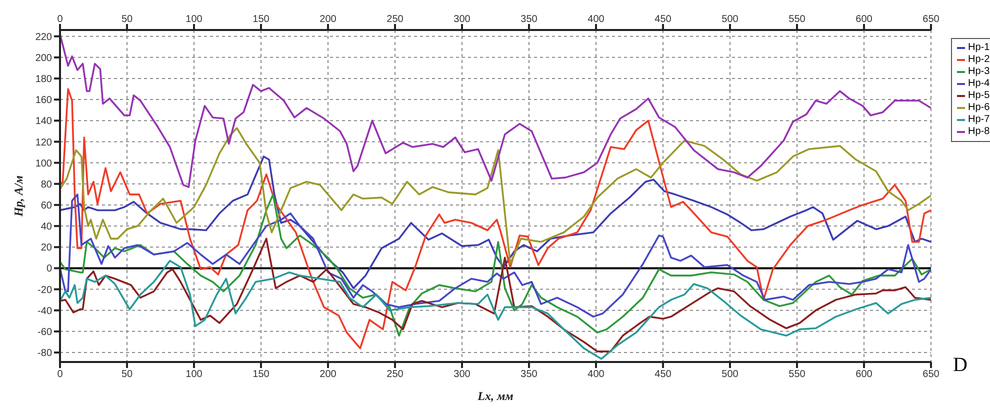  What do you see at coordinates (864, 19) in the screenshot?
I see `x-tick-label: 600` at bounding box center [864, 19].